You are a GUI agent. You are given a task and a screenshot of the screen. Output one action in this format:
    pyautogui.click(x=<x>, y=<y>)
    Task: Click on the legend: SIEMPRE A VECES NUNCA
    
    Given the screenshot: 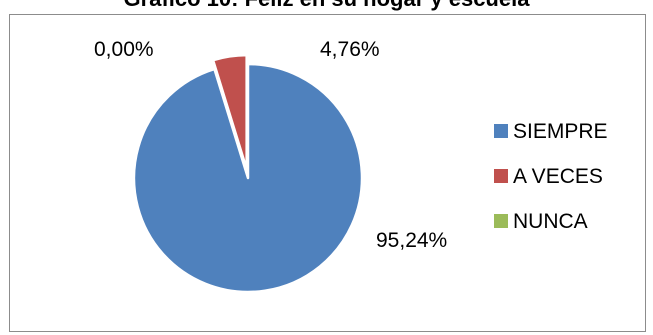 What is the action you would take?
    pyautogui.click(x=551, y=176)
    